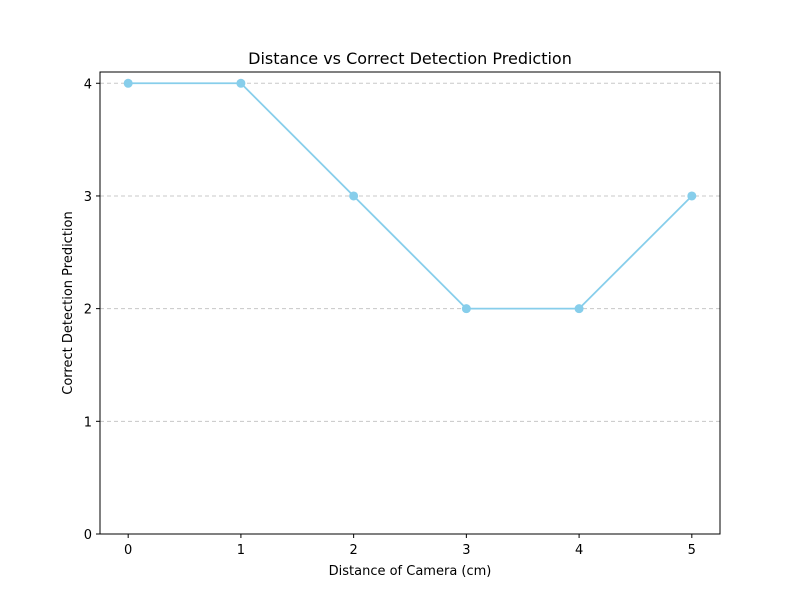  Describe the element at coordinates (88, 197) in the screenshot. I see `y-tick-label: 3` at that location.